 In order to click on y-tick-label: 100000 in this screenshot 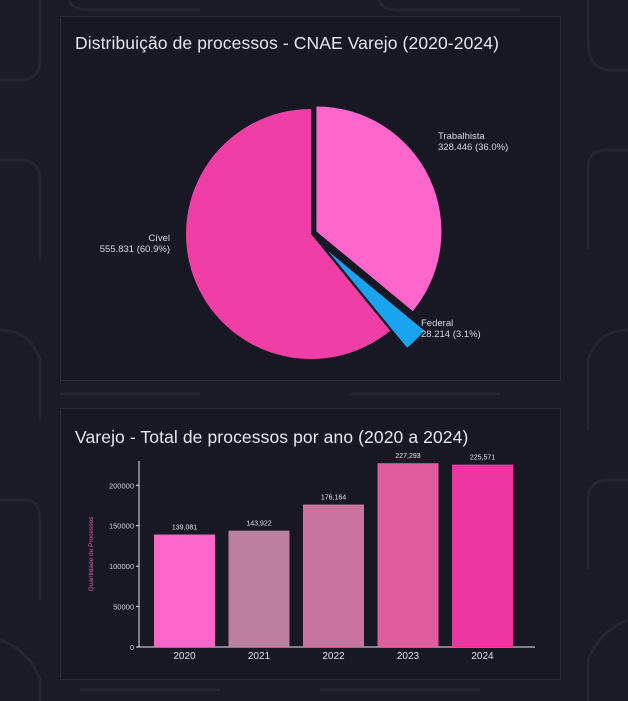, I will do `click(121, 566)`.